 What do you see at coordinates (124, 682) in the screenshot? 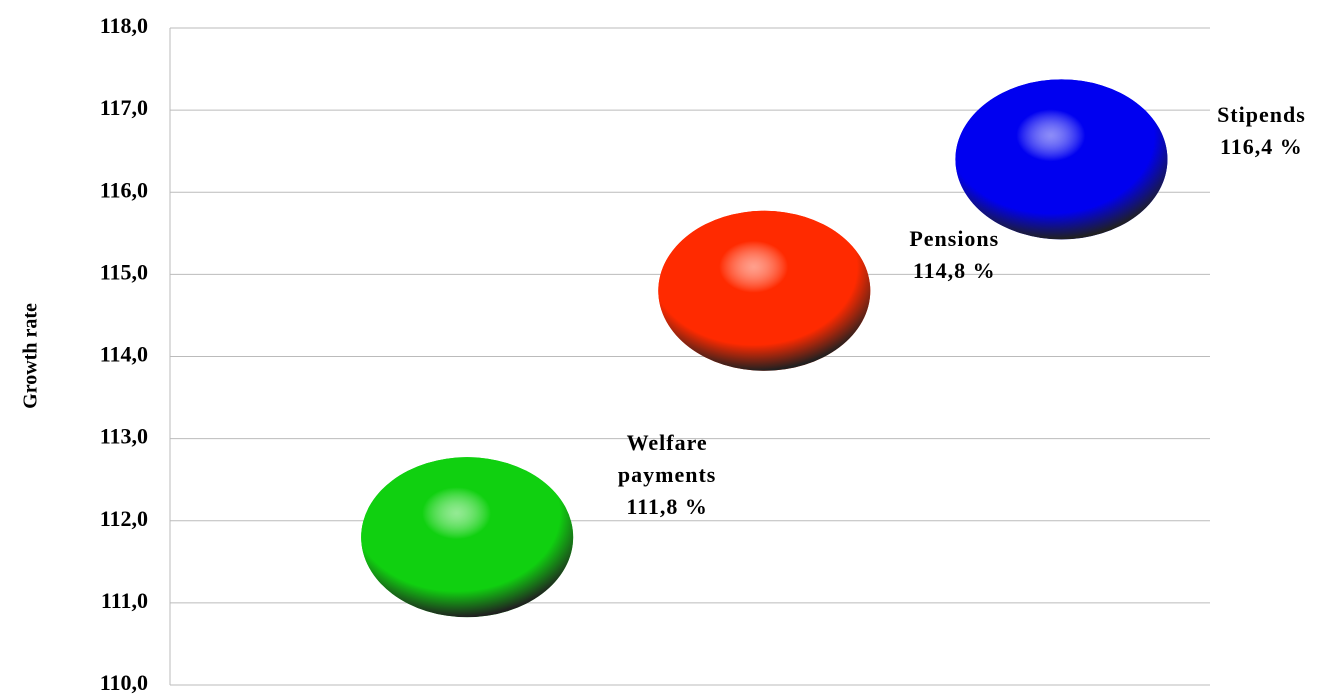
I see `y-tick-label: 110,0` at bounding box center [124, 682].